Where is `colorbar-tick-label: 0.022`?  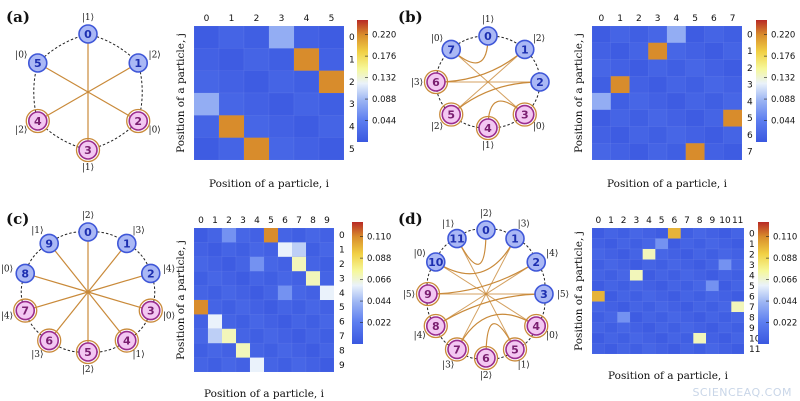
colorbar-tick-label: 0.022 is located at coordinates (785, 324).